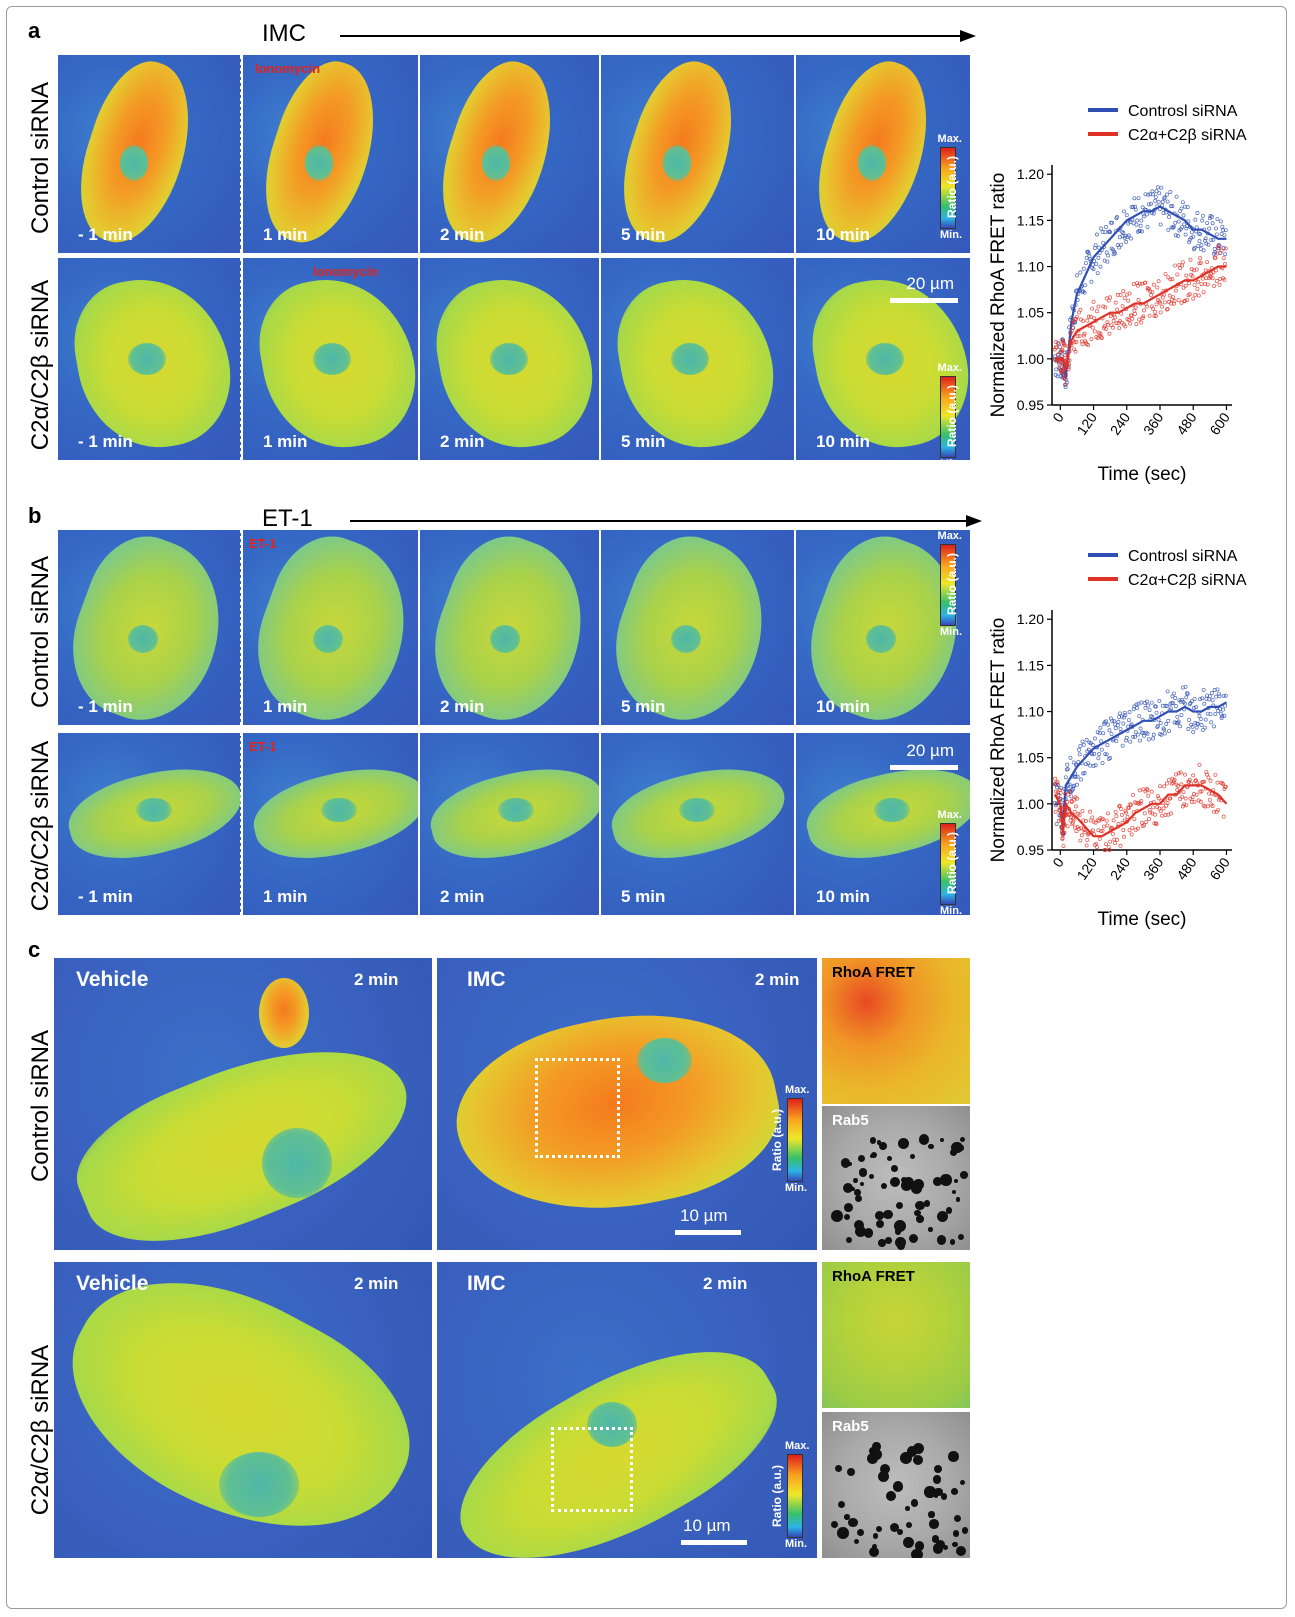 This screenshot has height=1617, width=1295. Describe the element at coordinates (1153, 423) in the screenshot. I see `x-tick-label: 360` at that location.